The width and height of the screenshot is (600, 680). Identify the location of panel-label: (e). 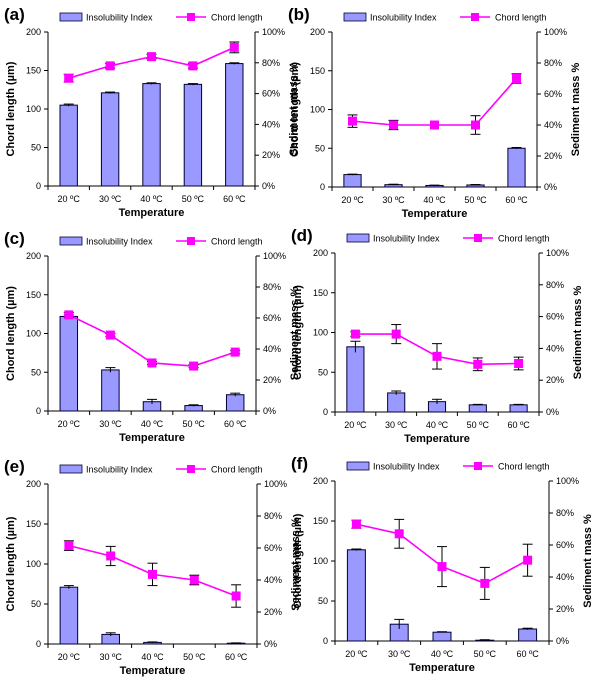
(14, 466).